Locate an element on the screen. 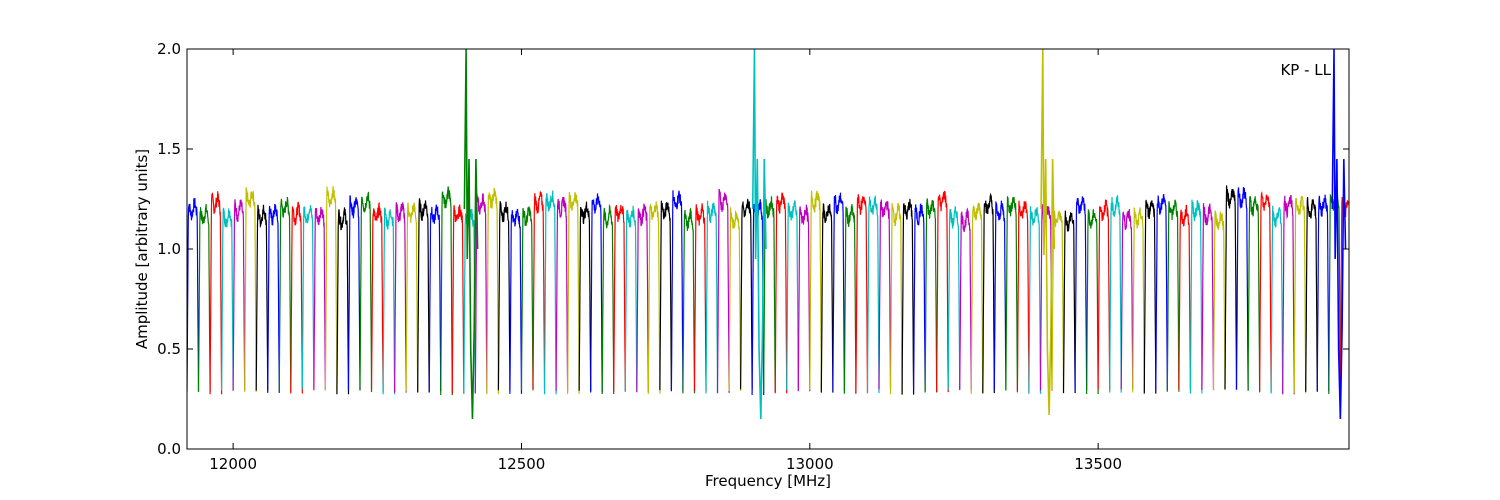 The height and width of the screenshot is (500, 1500). y-tick-label: 1.5 is located at coordinates (169, 149).